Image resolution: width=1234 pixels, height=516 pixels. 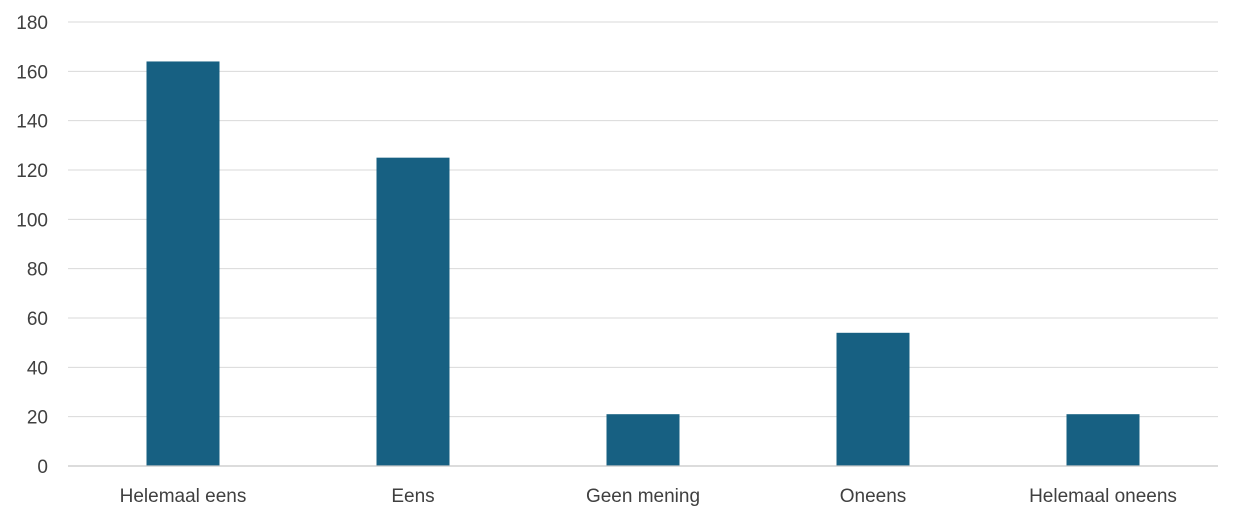 I want to click on y-tick-label-180: 180, so click(x=32, y=23).